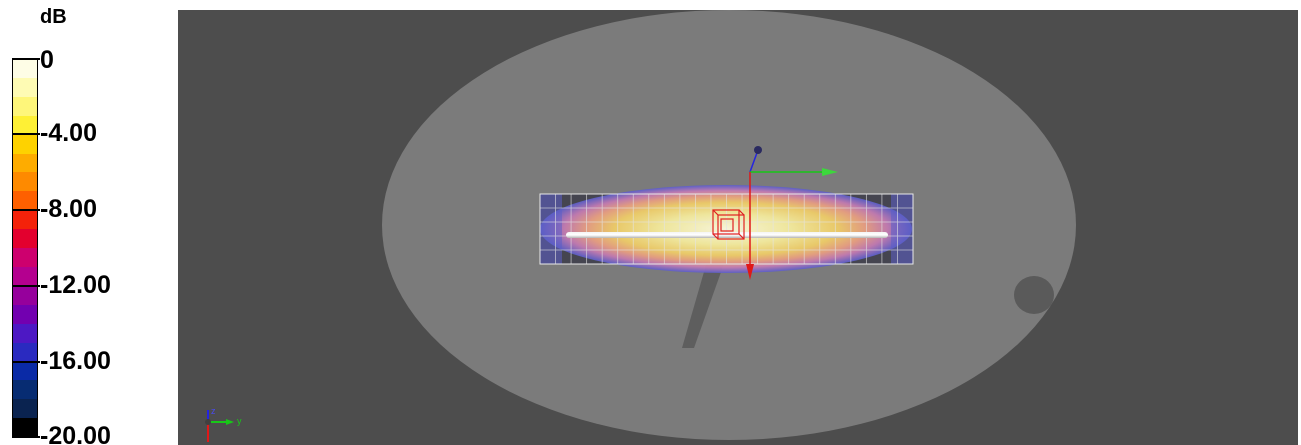 This screenshot has height=445, width=1301. I want to click on legend-label-0: 0, so click(47, 60).